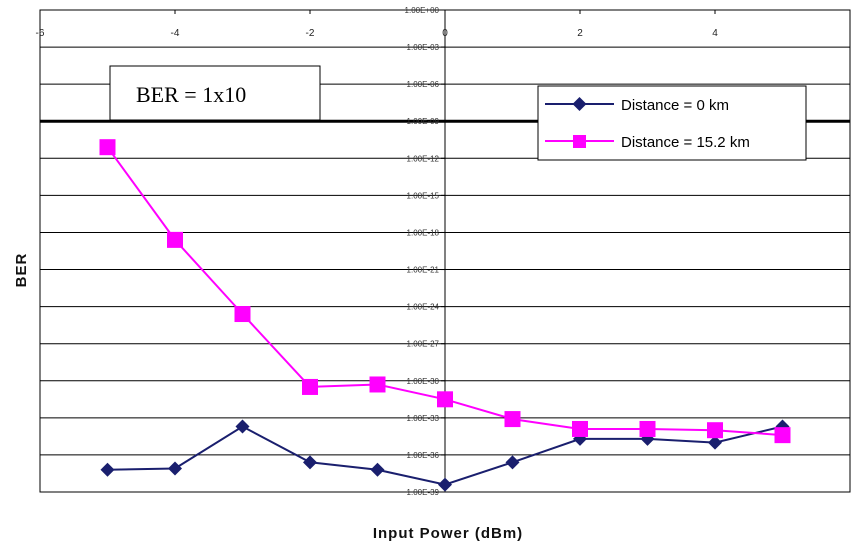 Image resolution: width=860 pixels, height=547 pixels. What do you see at coordinates (310, 33) in the screenshot?
I see `x-tick-label: -2` at bounding box center [310, 33].